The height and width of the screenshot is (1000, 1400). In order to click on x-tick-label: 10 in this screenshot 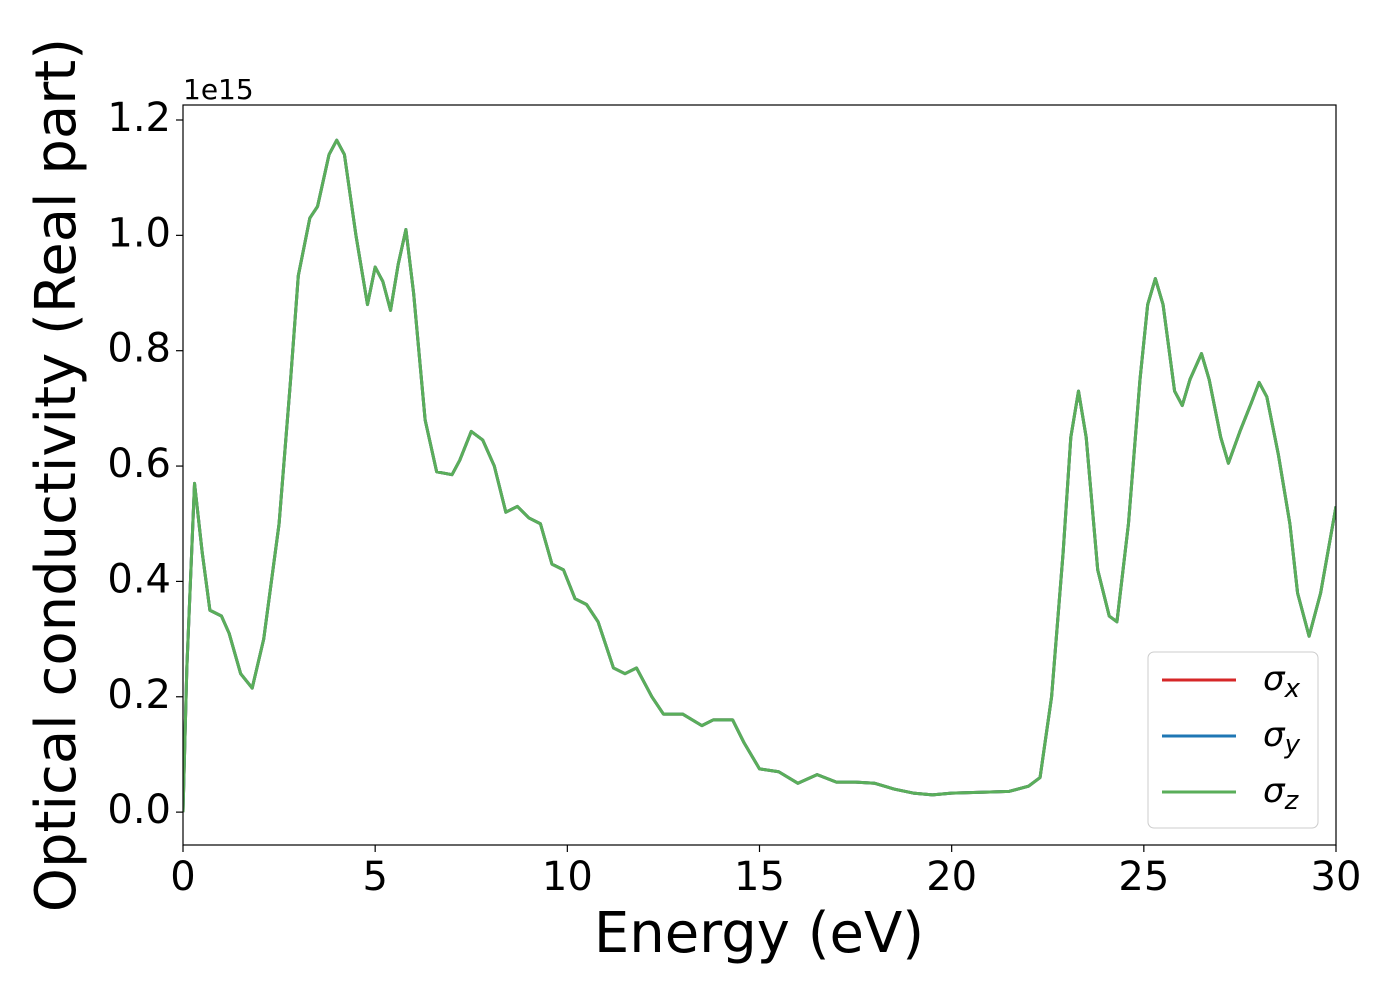, I will do `click(567, 877)`.